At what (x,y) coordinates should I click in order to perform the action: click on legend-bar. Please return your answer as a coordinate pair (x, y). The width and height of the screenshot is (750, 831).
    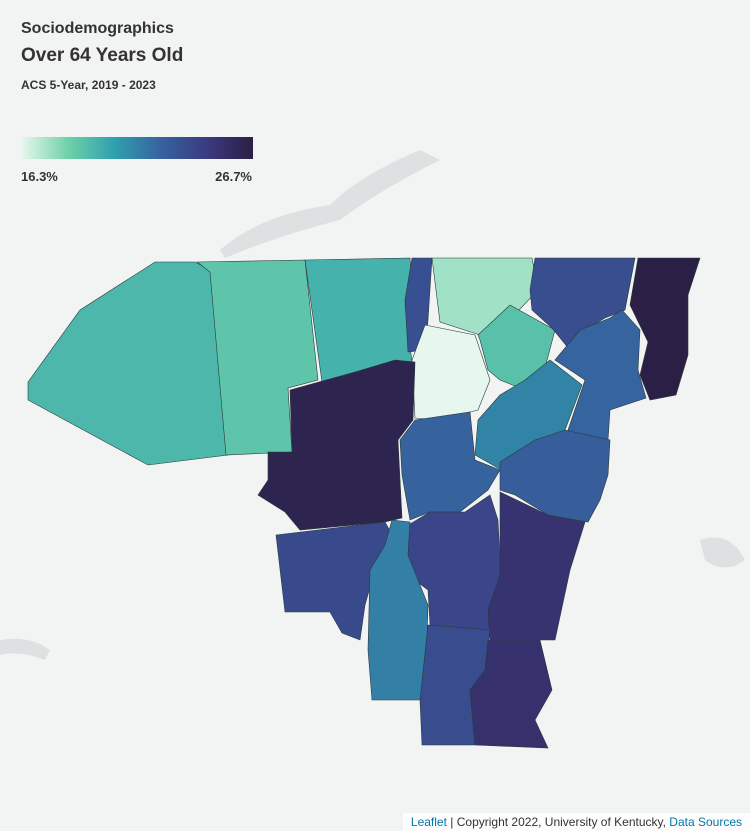
    Looking at the image, I should click on (137, 148).